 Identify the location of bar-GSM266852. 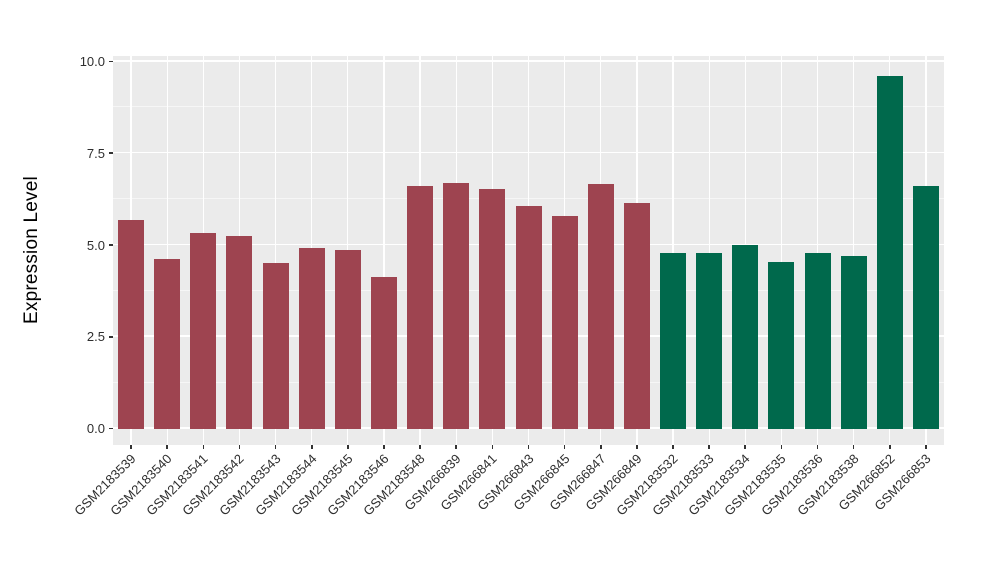
(889, 252).